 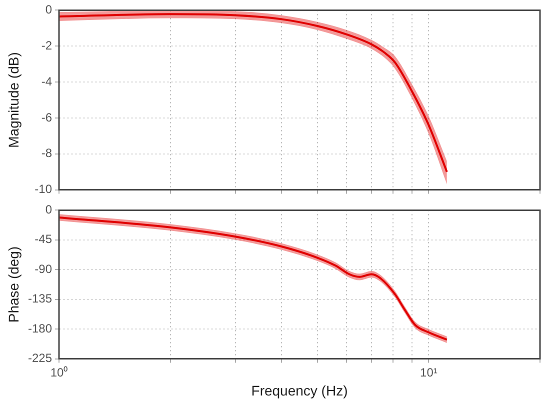 What do you see at coordinates (43, 189) in the screenshot?
I see `y-tick-label: -10` at bounding box center [43, 189].